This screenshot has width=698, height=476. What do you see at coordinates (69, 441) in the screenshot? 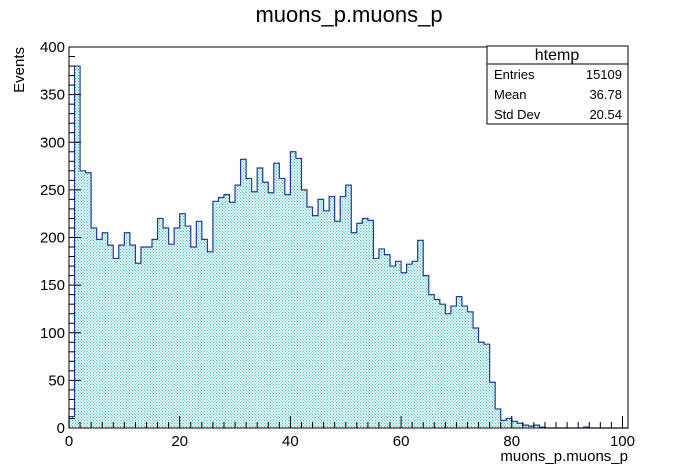
I see `x-tick-label: 0` at bounding box center [69, 441].